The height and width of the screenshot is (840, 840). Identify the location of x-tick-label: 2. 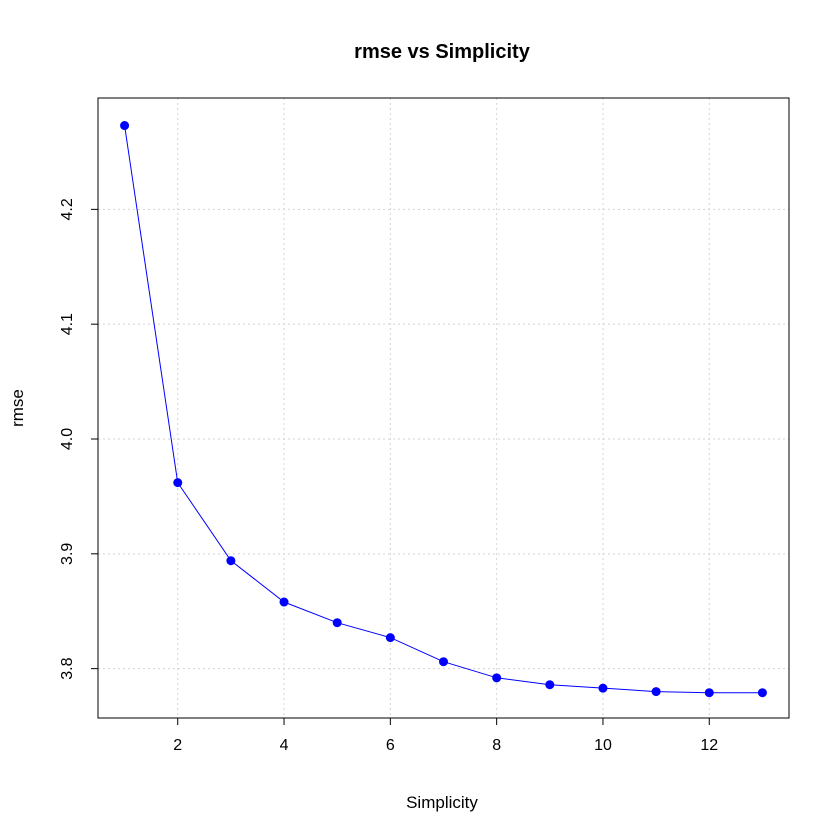
(177, 745).